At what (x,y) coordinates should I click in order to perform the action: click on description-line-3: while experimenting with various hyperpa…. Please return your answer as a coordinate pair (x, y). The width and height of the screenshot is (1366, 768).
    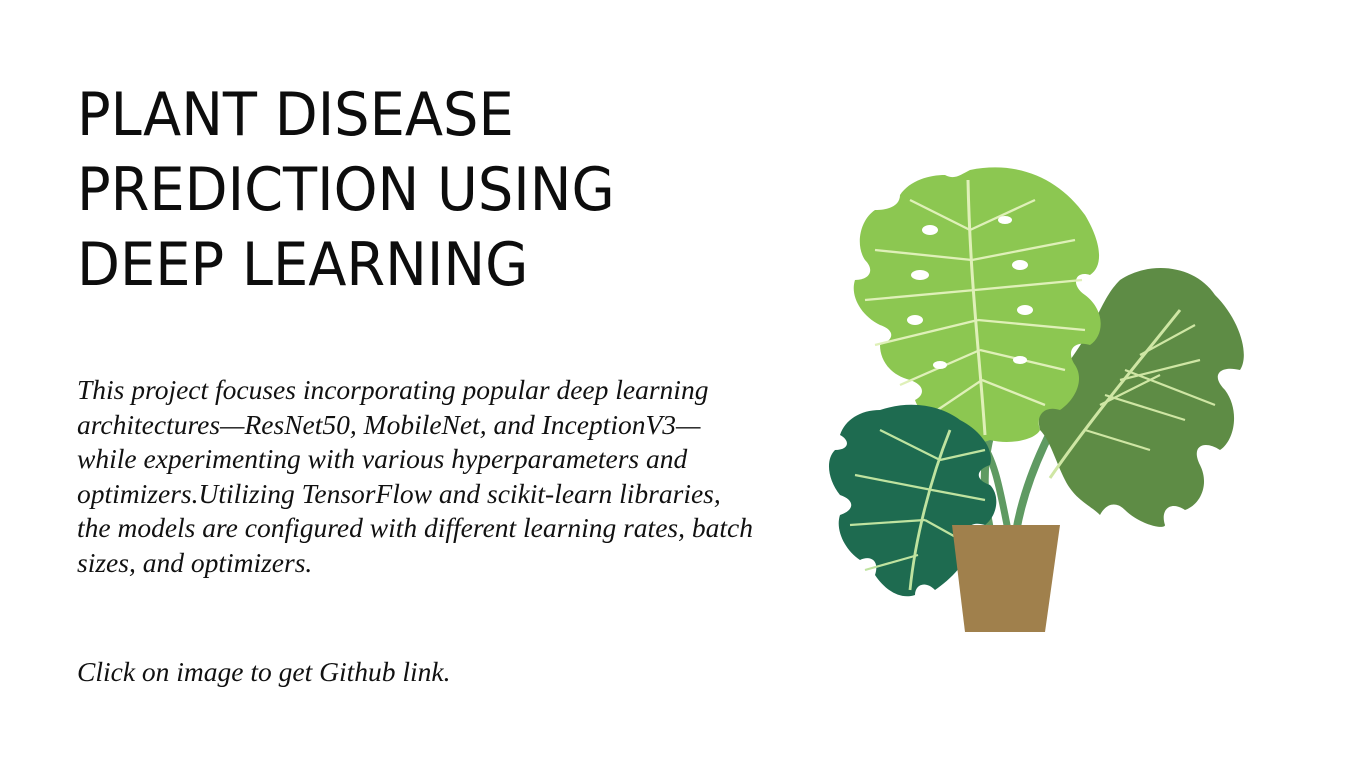
    Looking at the image, I should click on (382, 458).